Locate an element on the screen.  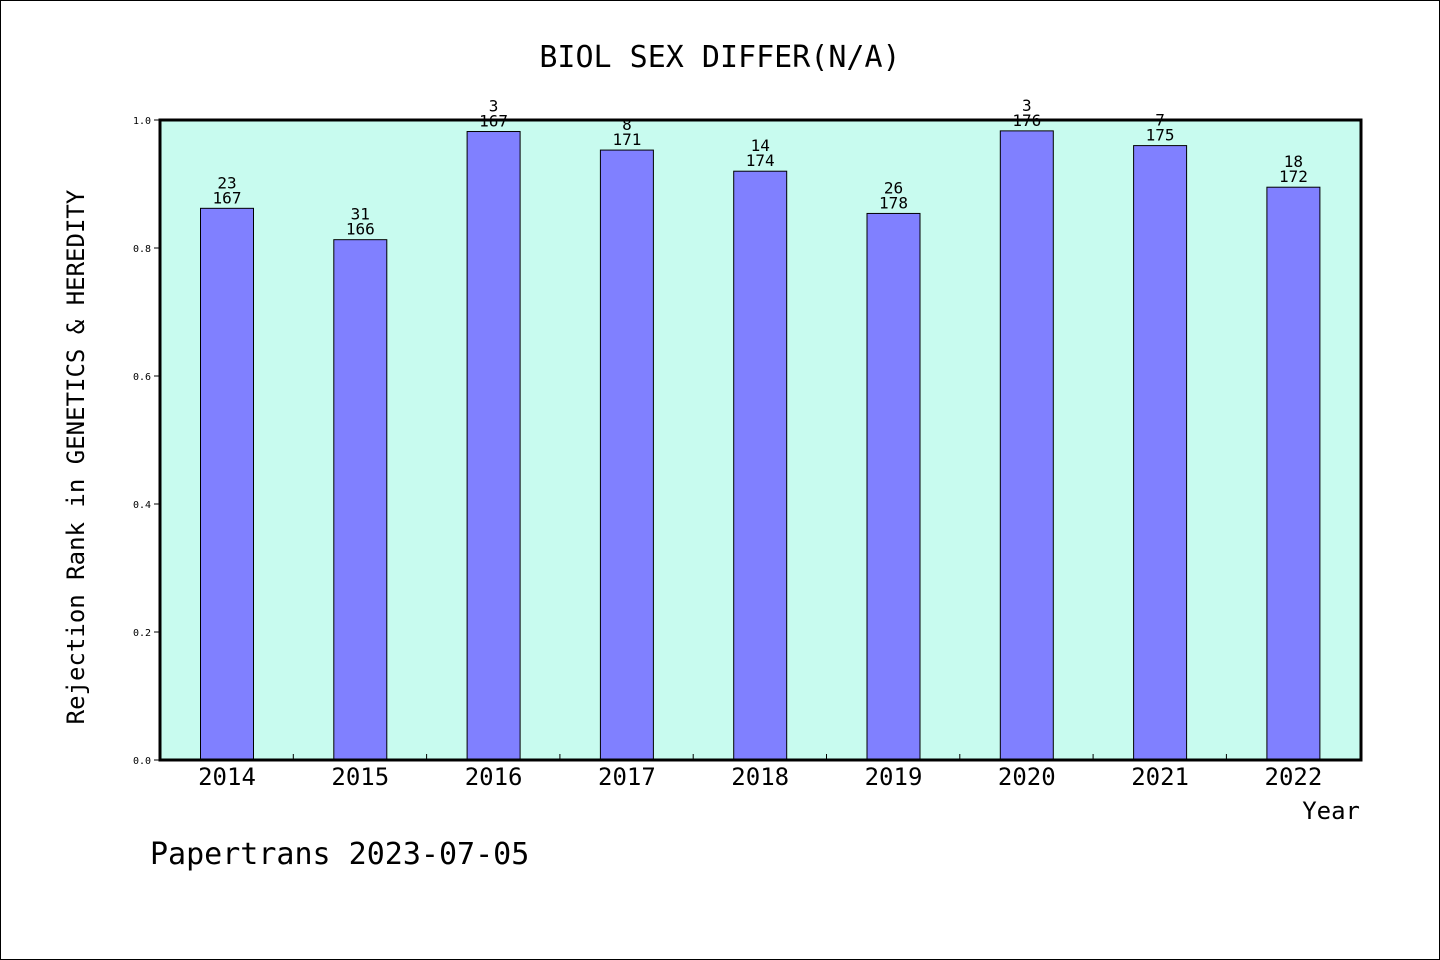
x-tick-label-2014: 2014 is located at coordinates (227, 777).